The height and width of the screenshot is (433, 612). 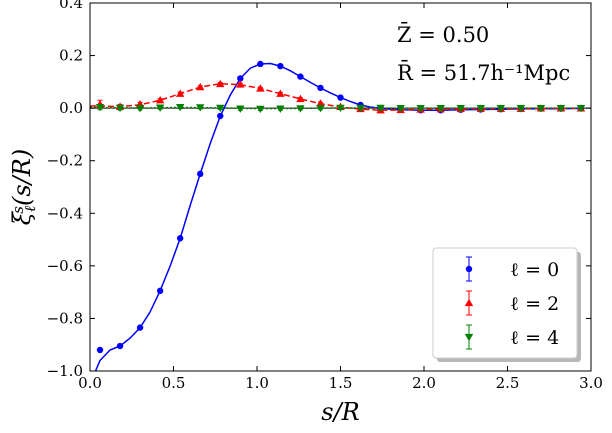 I want to click on y-tick-label: 0.2, so click(x=71, y=56).